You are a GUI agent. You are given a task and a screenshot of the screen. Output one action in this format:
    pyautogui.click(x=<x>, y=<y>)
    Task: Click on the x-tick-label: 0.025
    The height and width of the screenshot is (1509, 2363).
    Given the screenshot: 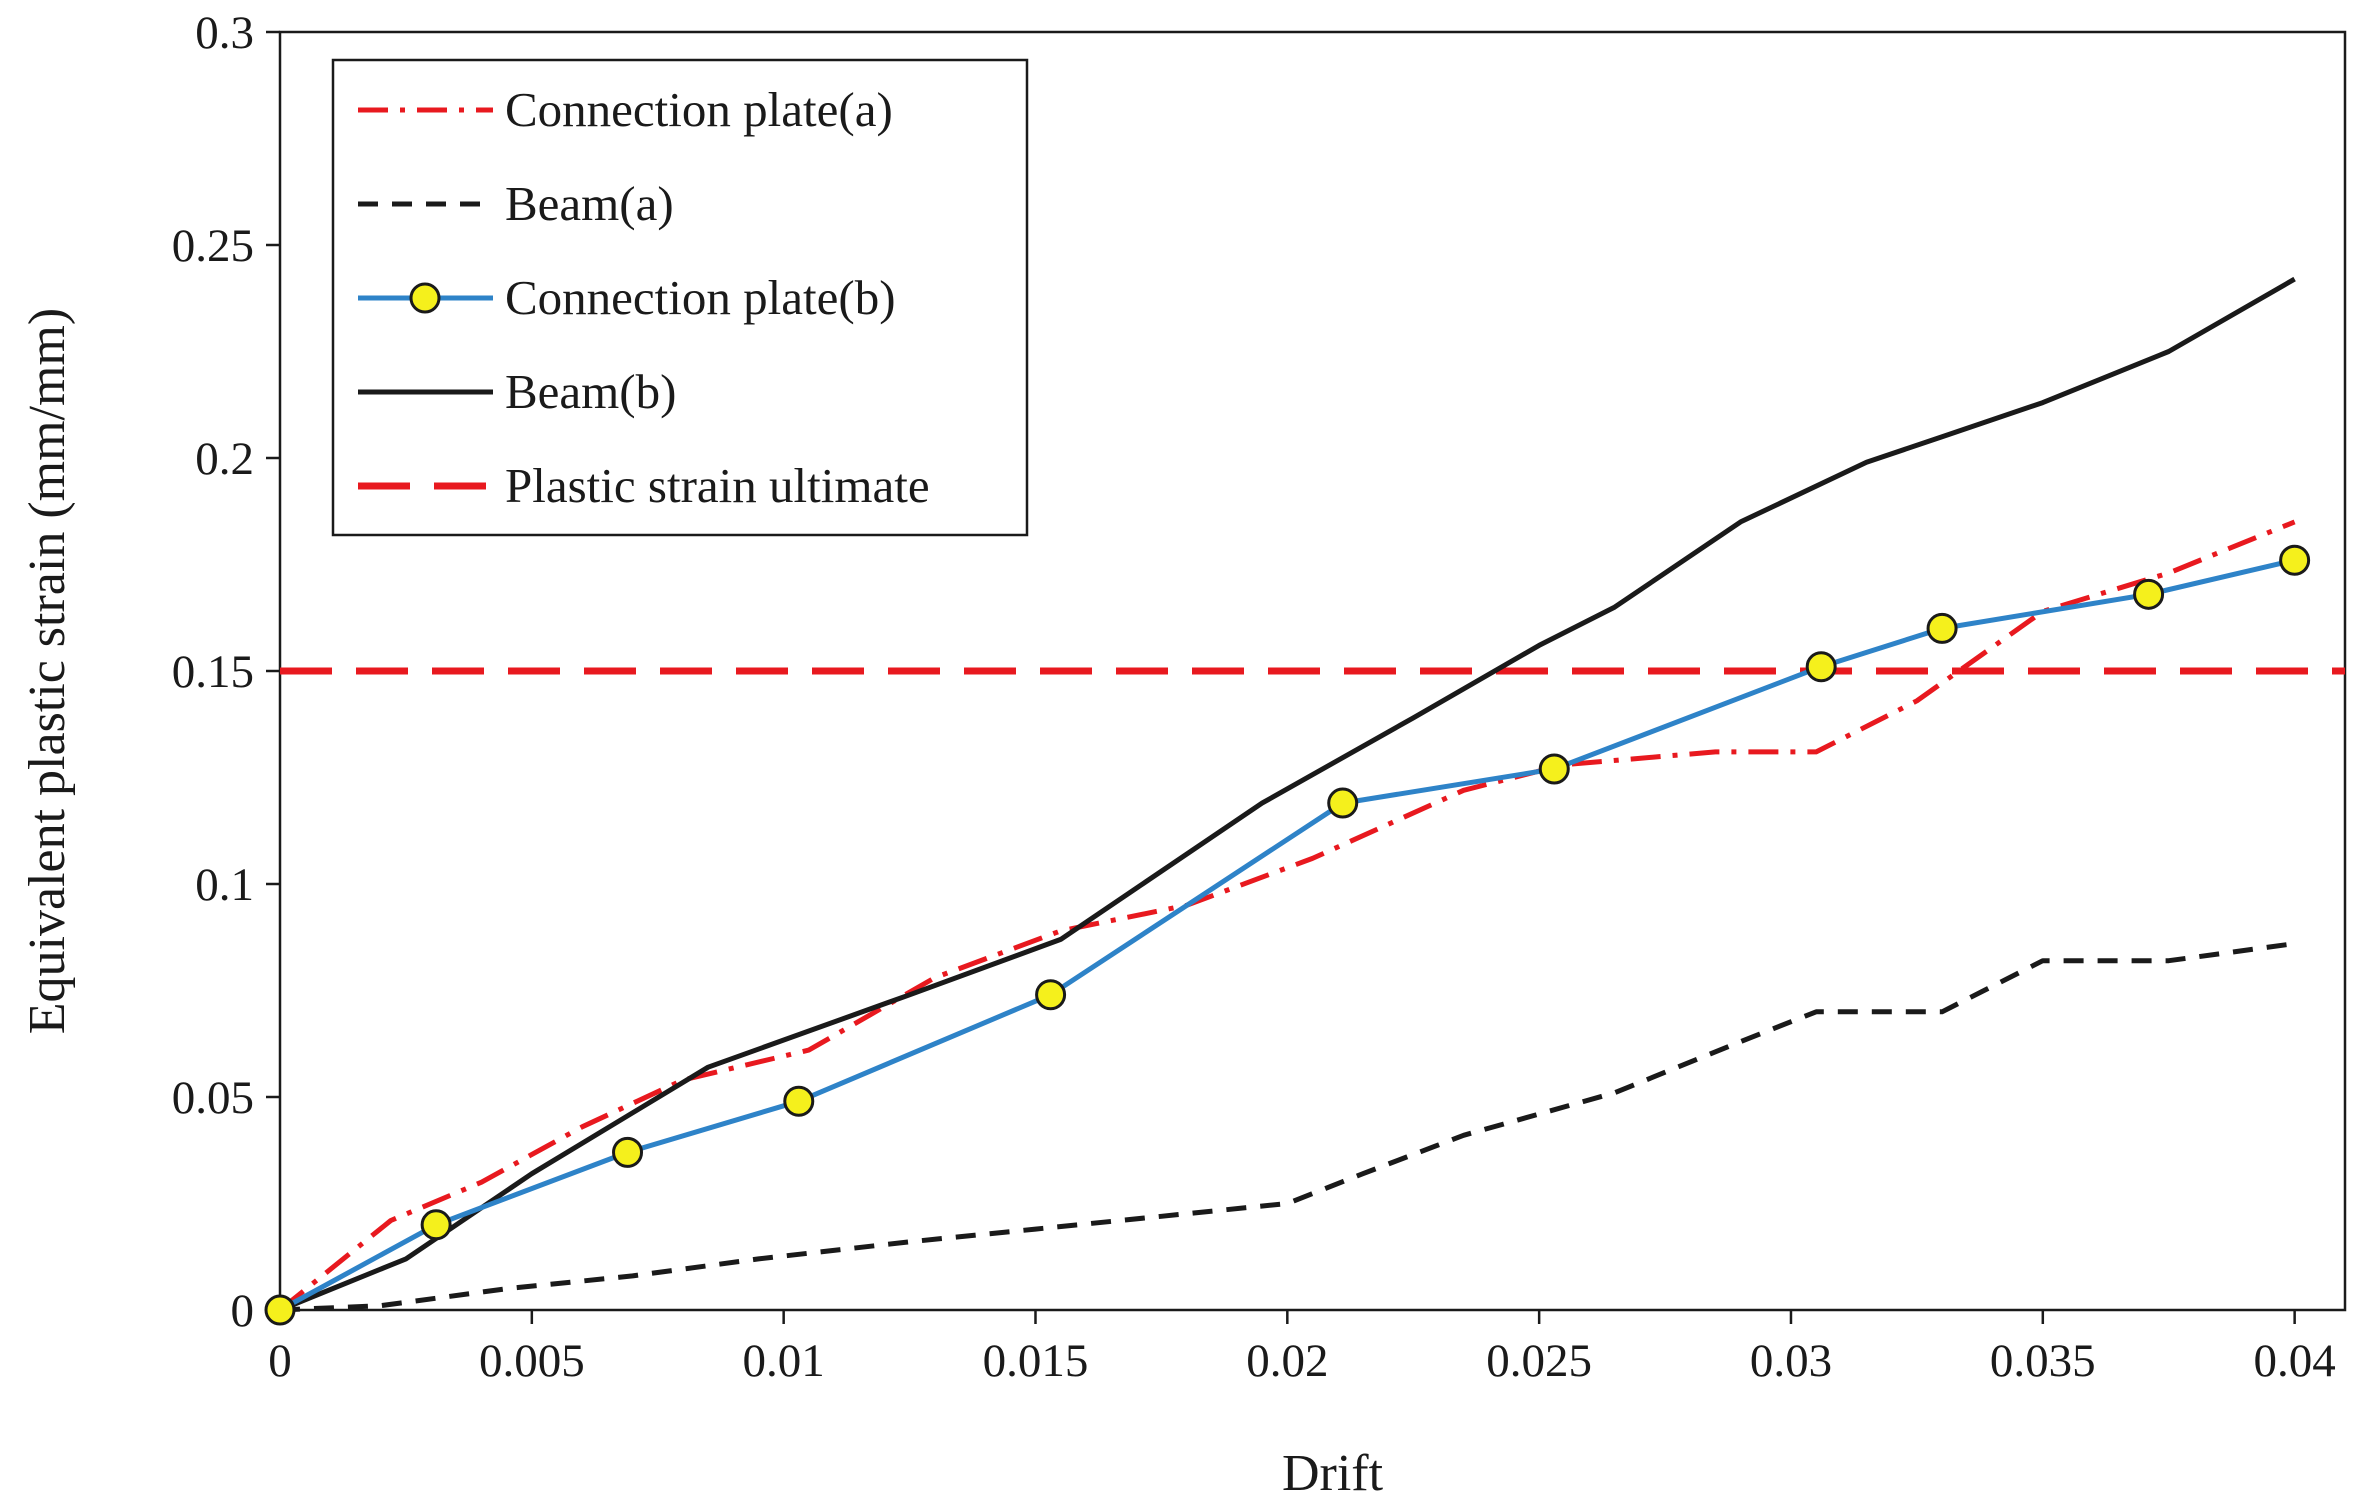 What is the action you would take?
    pyautogui.click(x=1539, y=1361)
    